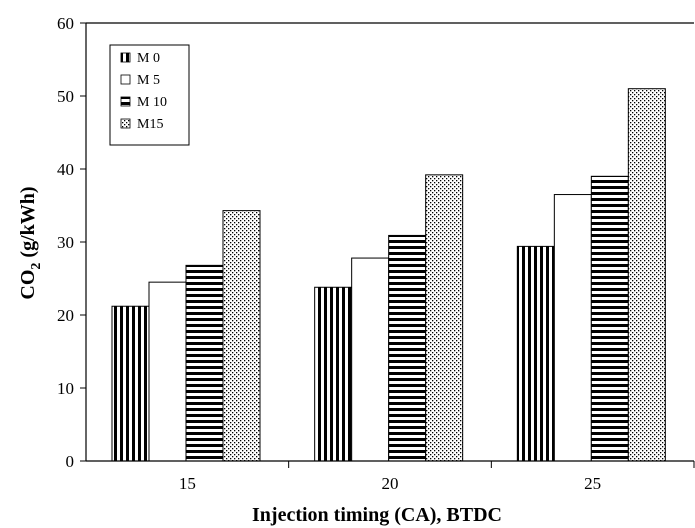 The width and height of the screenshot is (695, 528). What do you see at coordinates (377, 515) in the screenshot?
I see `x-axis-title: Injection timing (CA), BTDC` at bounding box center [377, 515].